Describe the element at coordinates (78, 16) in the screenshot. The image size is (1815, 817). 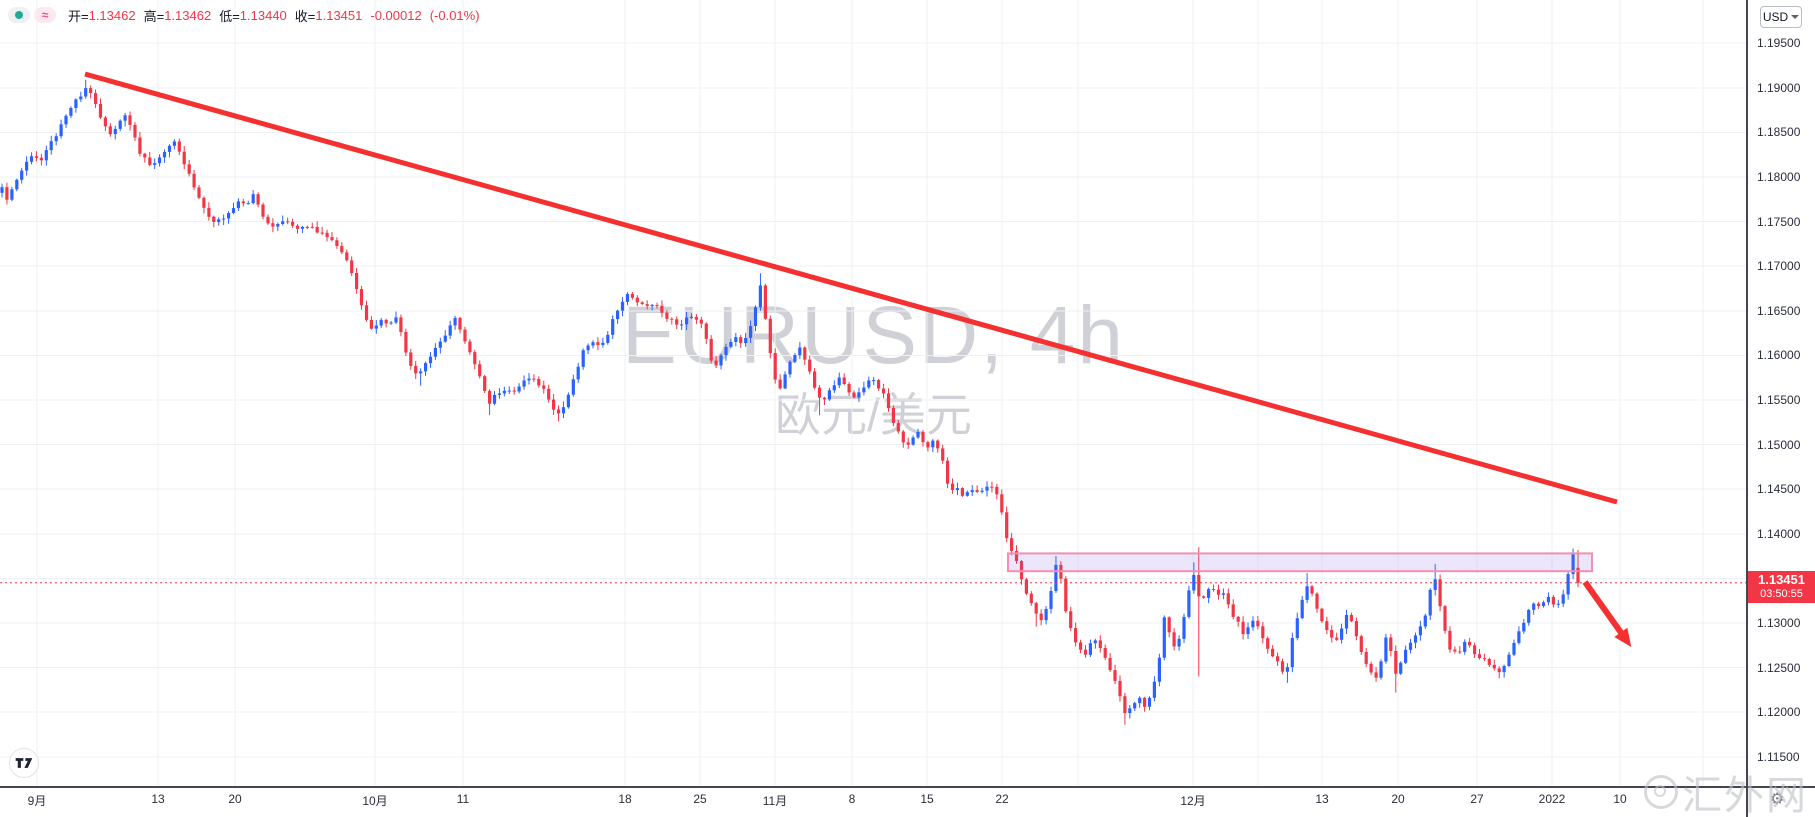
I see `open-label: 开=` at that location.